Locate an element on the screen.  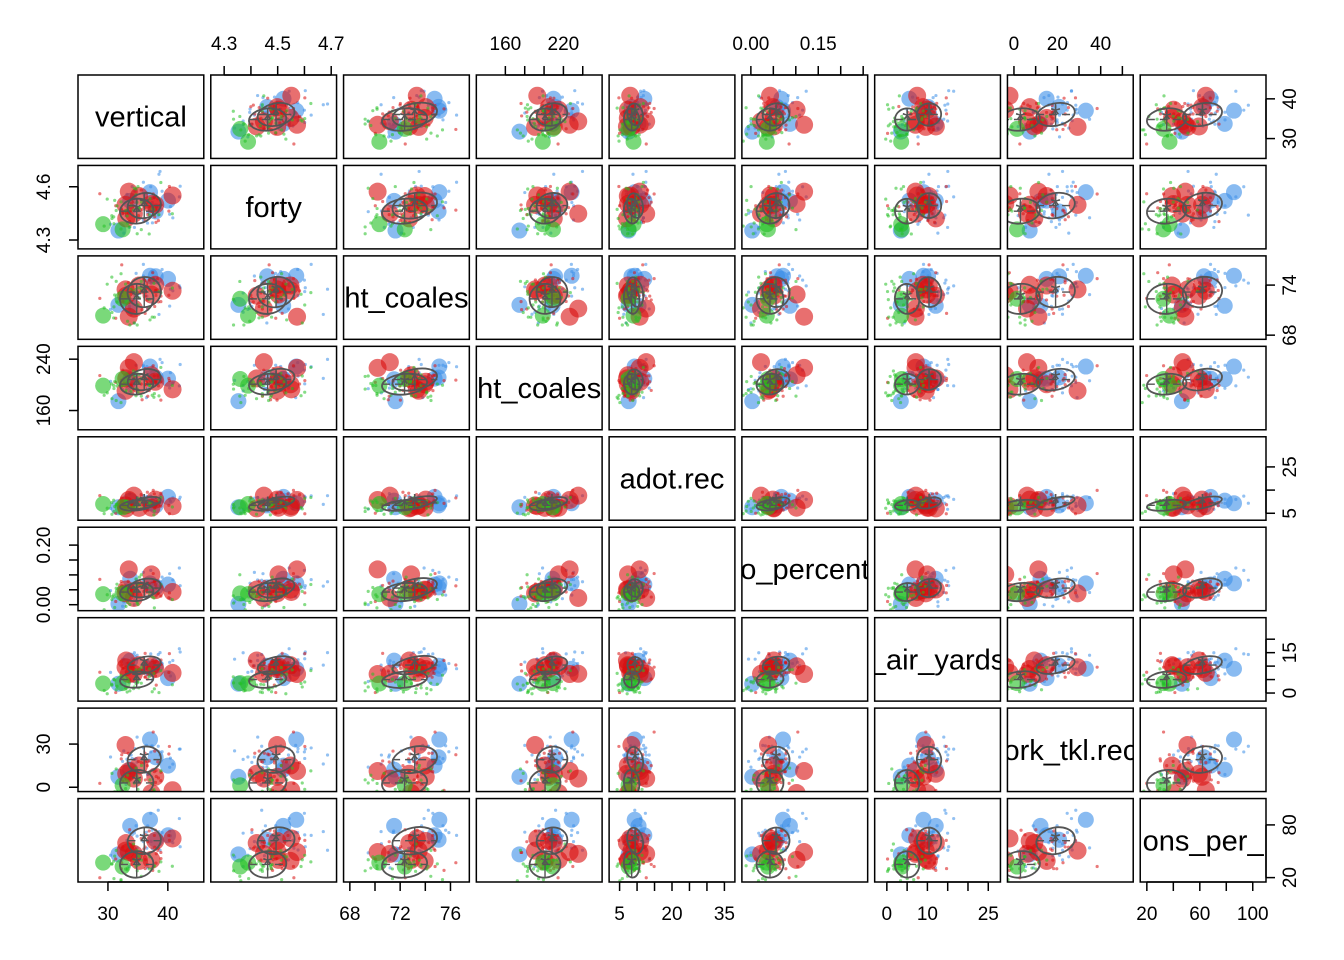
panel-forty-vs-work_tkl.rec: ** is located at coordinates (1051, 207).